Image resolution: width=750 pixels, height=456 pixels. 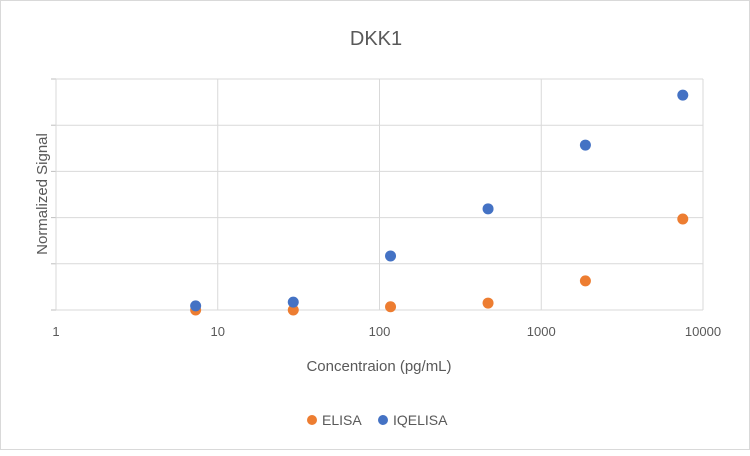 What do you see at coordinates (420, 420) in the screenshot?
I see `legend-label: IQELISA` at bounding box center [420, 420].